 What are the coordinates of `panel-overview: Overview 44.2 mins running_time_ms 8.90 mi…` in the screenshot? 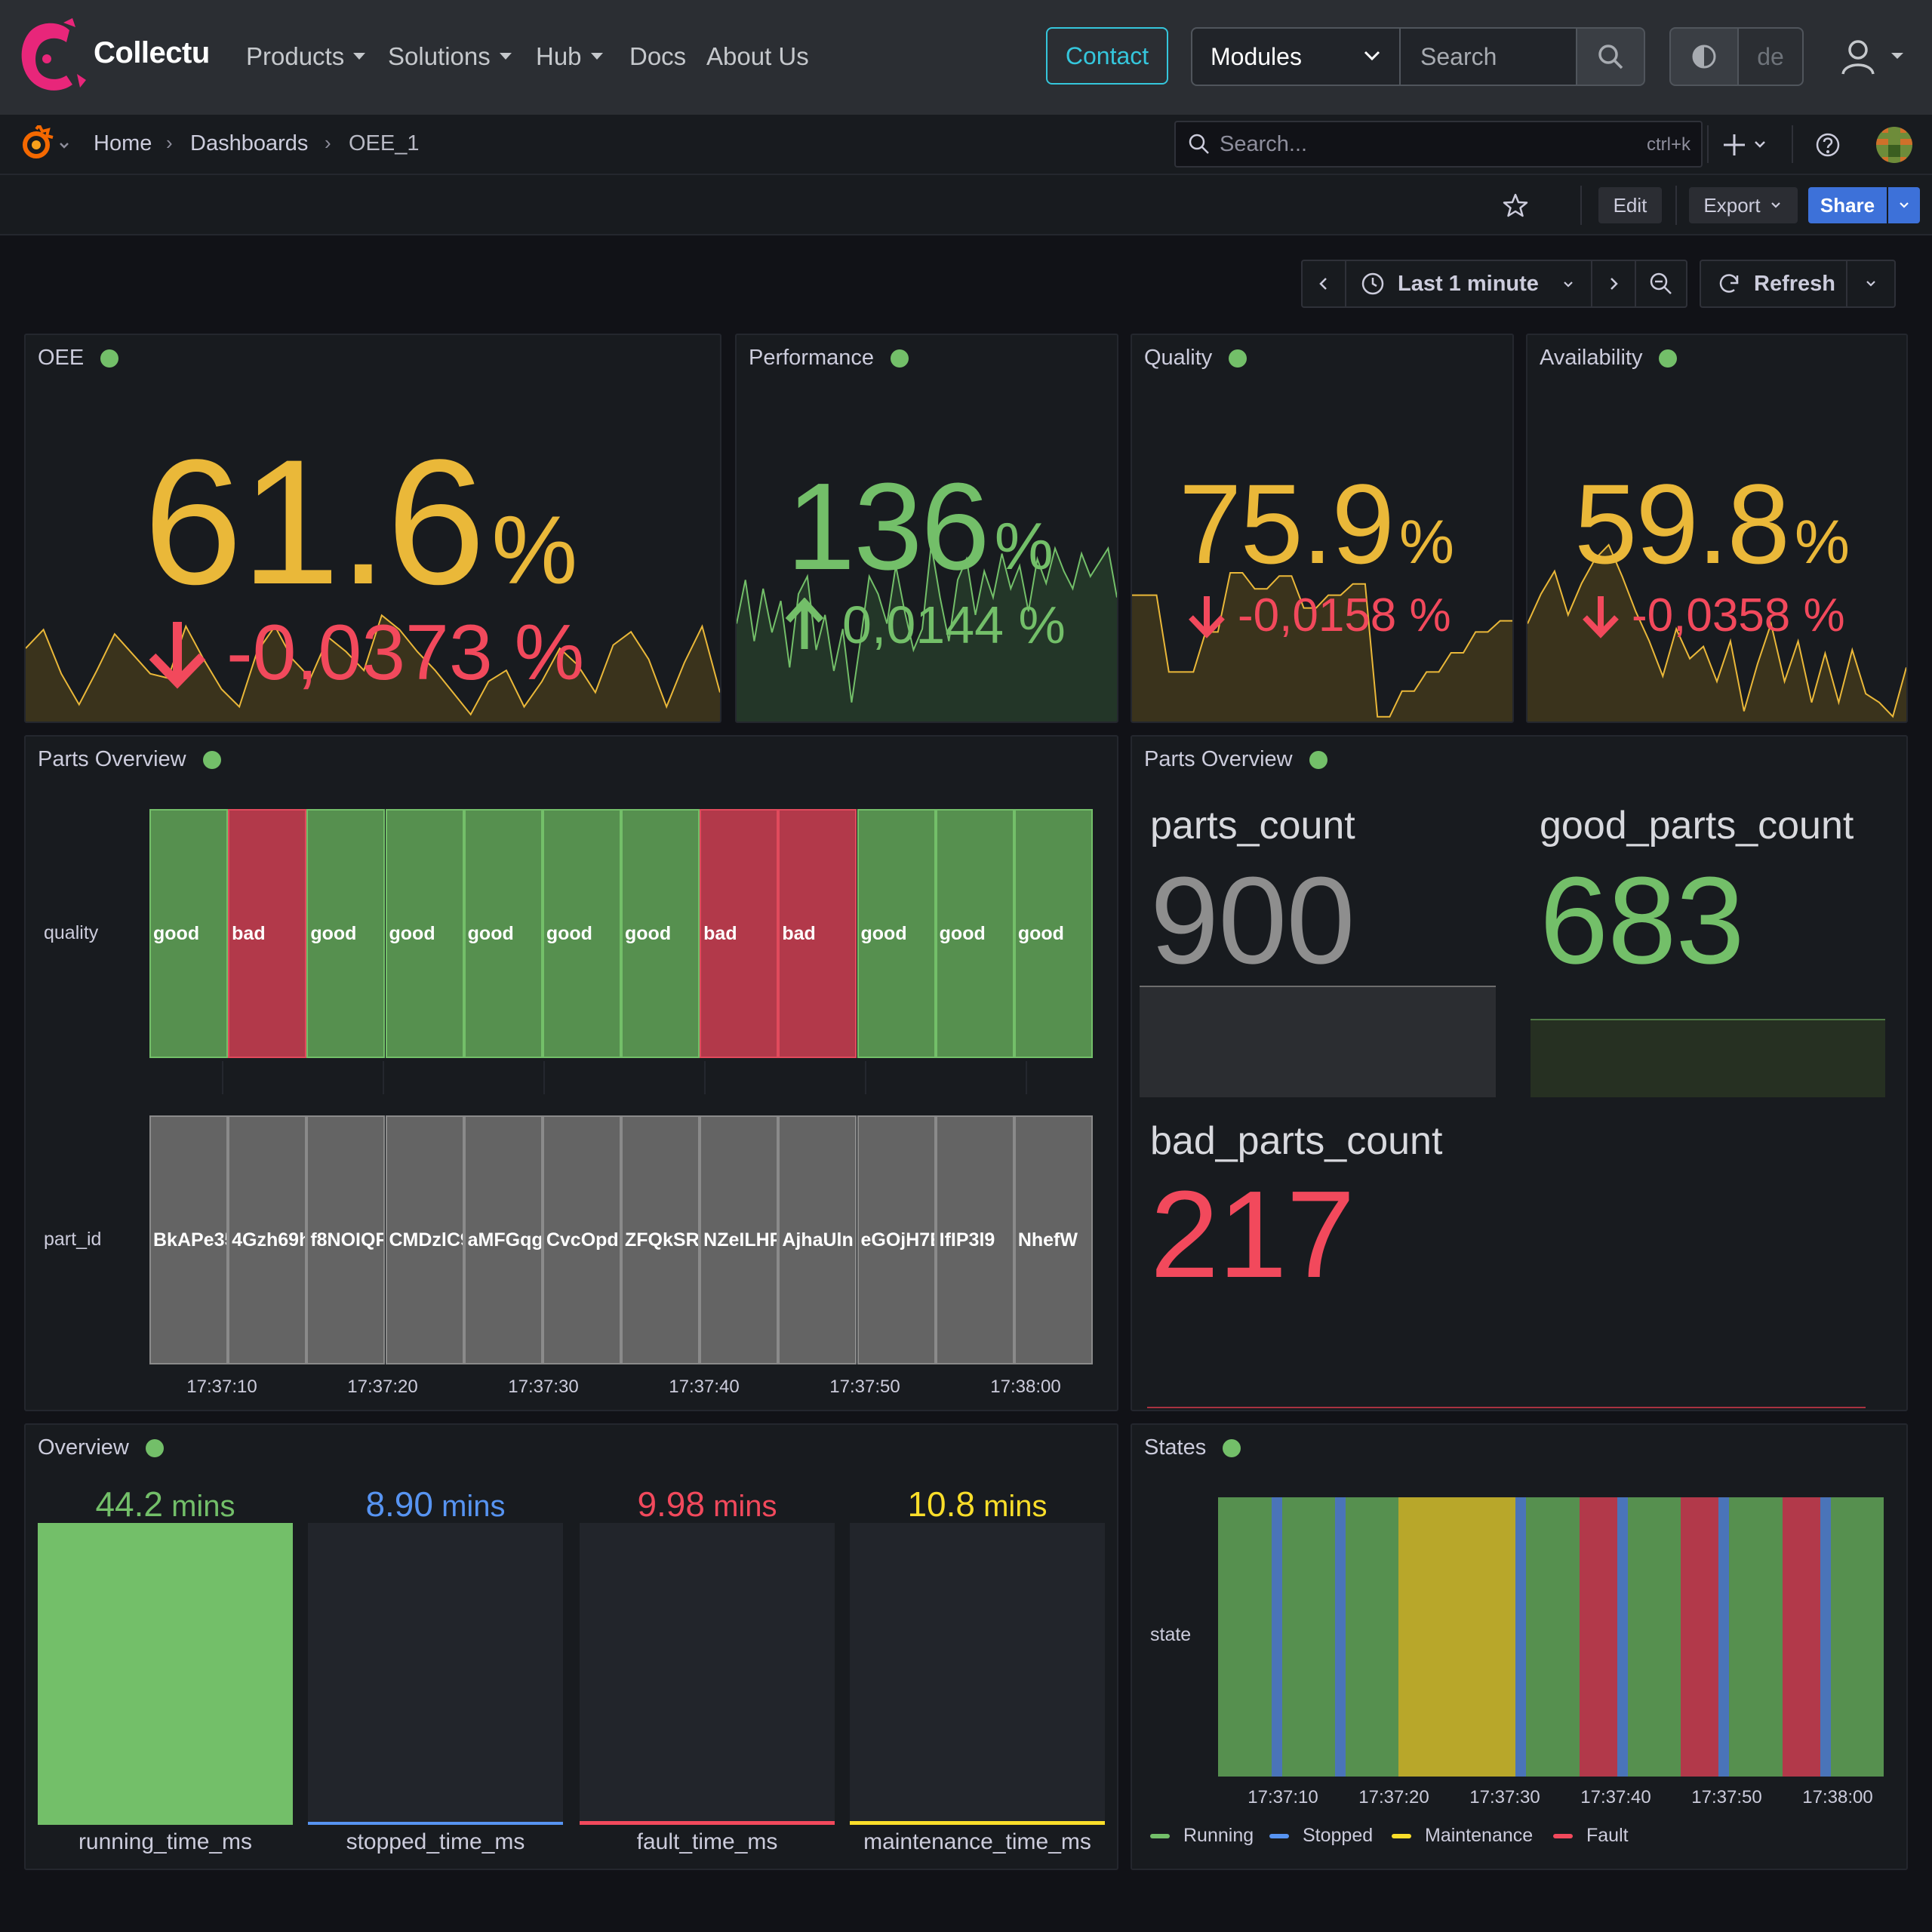 It's located at (571, 1646).